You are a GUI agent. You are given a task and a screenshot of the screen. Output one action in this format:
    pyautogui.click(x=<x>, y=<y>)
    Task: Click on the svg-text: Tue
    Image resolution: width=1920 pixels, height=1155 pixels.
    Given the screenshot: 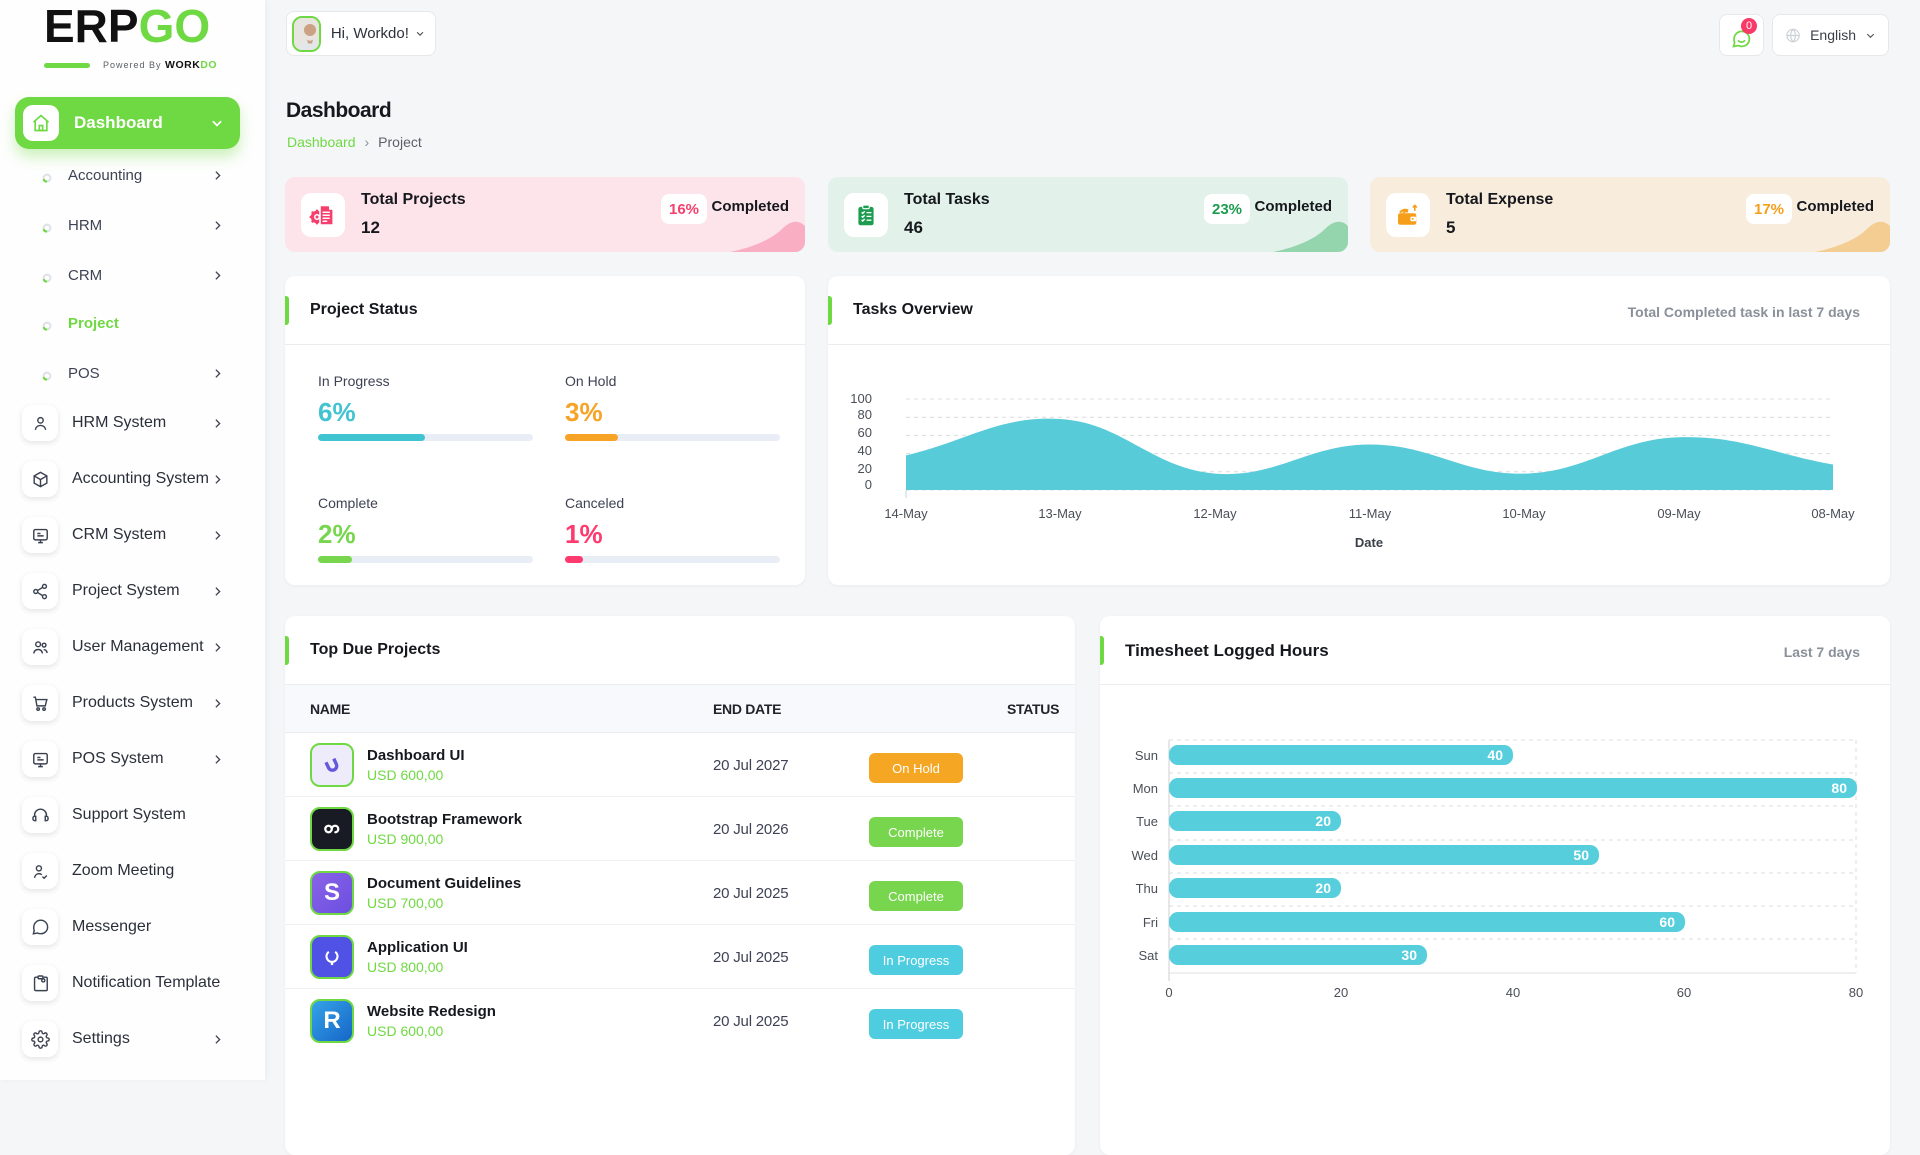 What is the action you would take?
    pyautogui.click(x=1147, y=821)
    